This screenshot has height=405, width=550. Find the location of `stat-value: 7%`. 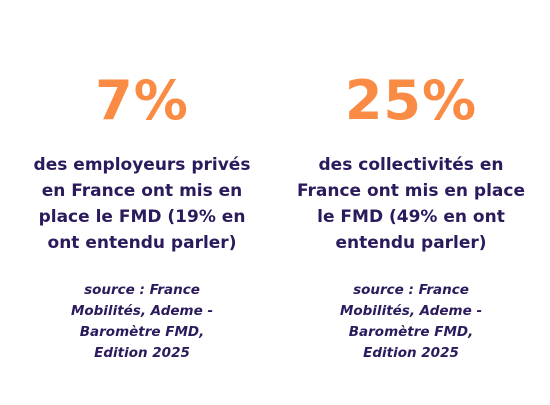

stat-value: 7% is located at coordinates (142, 100).